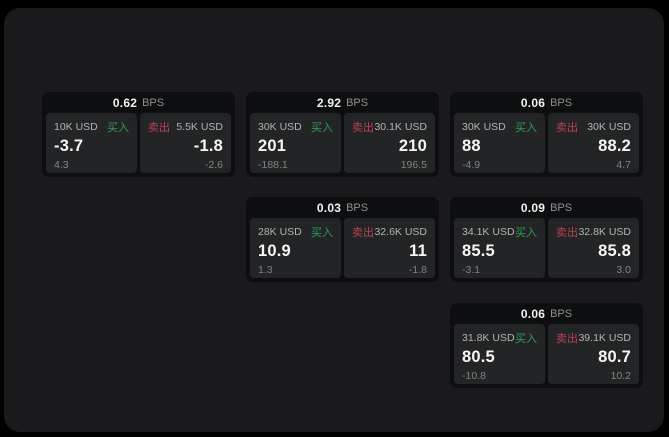 This screenshot has width=669, height=437. Describe the element at coordinates (620, 376) in the screenshot. I see `sell-change: 10.2` at that location.